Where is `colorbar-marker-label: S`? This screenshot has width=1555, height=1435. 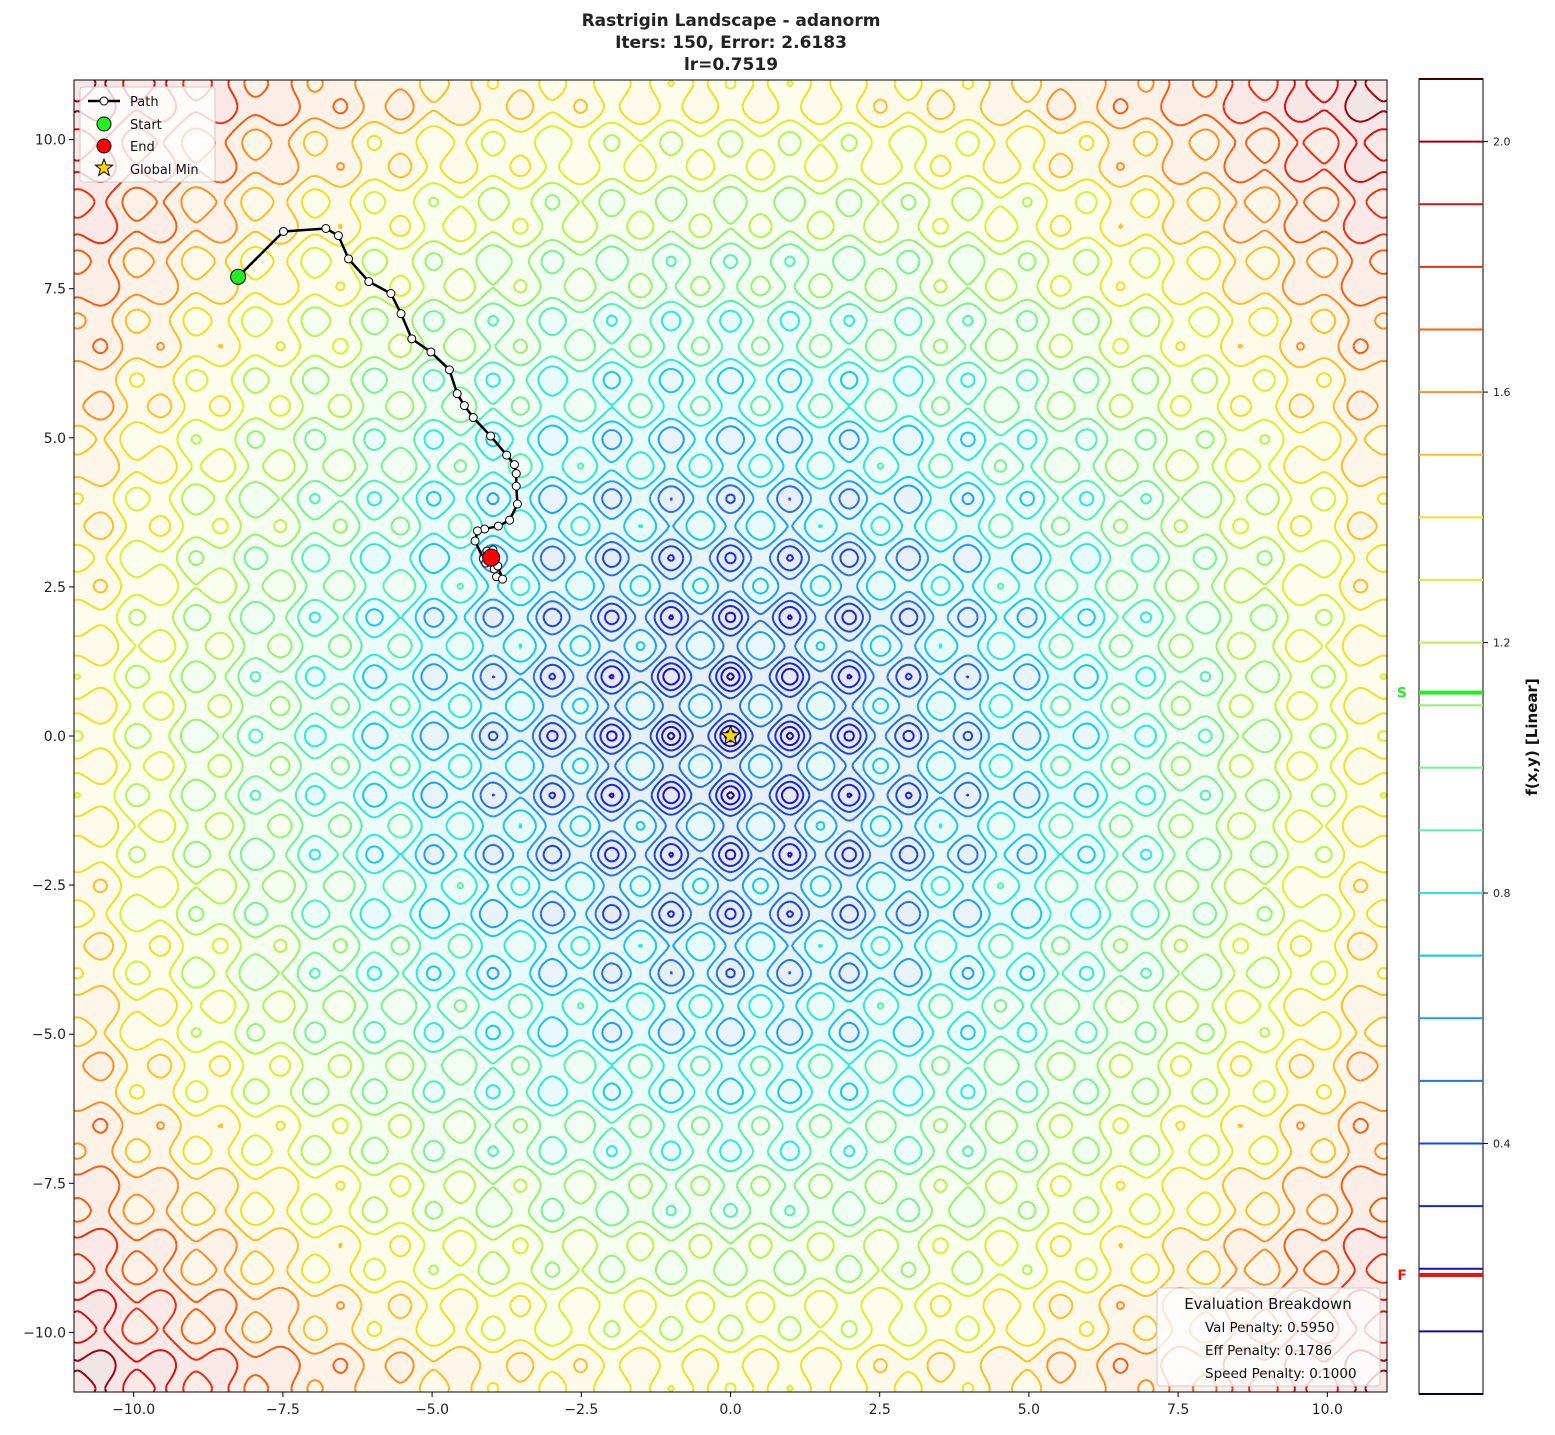
colorbar-marker-label: S is located at coordinates (1402, 694).